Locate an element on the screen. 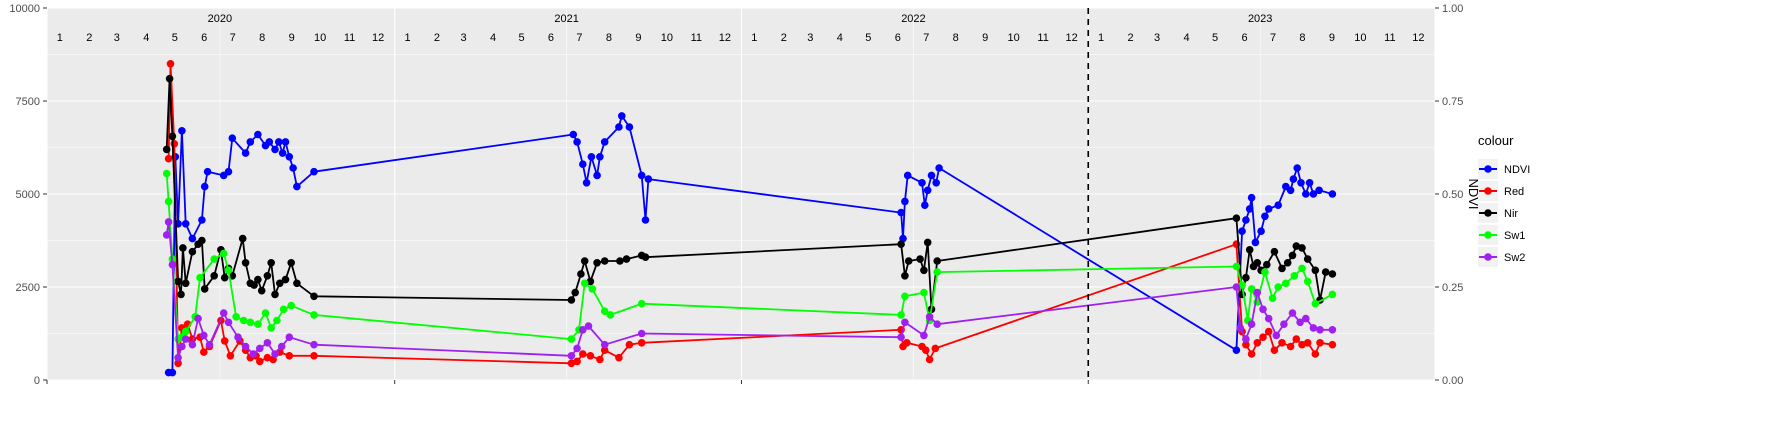  left-axis-tick-label: 7500 is located at coordinates (28, 102).